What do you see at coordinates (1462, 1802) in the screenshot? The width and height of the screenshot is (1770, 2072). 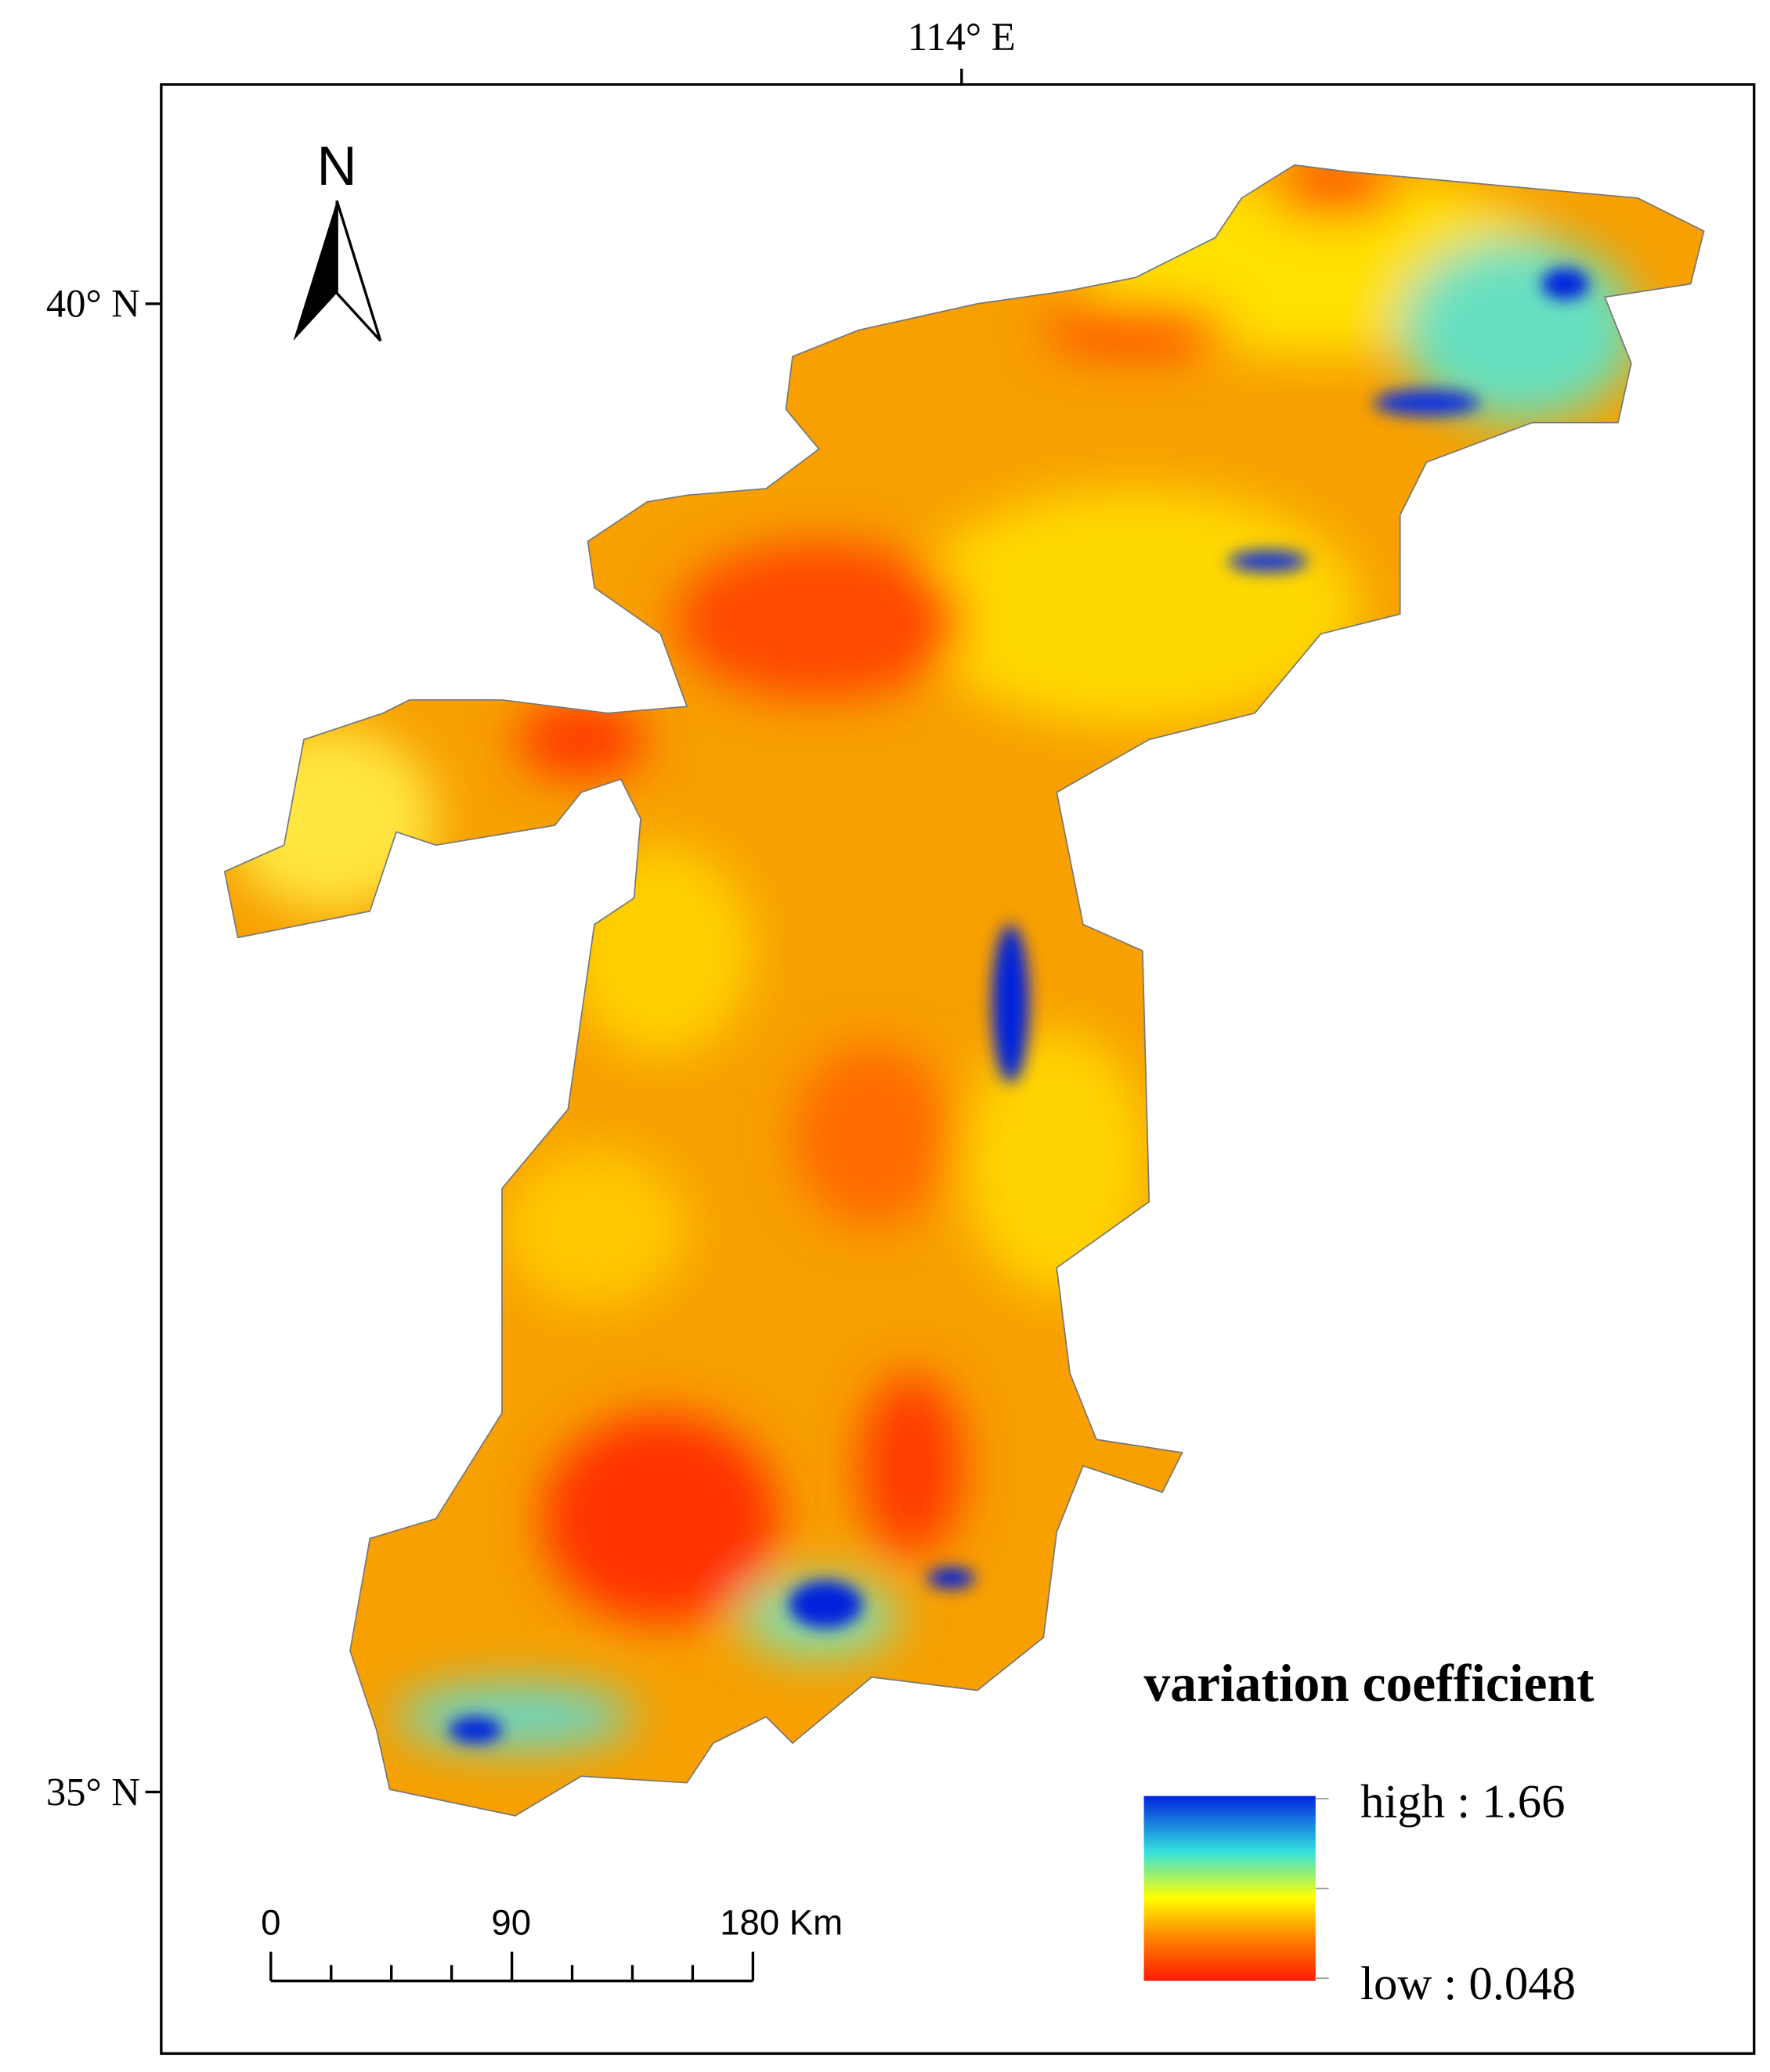 I see `legend-high-label: high : 1.66` at bounding box center [1462, 1802].